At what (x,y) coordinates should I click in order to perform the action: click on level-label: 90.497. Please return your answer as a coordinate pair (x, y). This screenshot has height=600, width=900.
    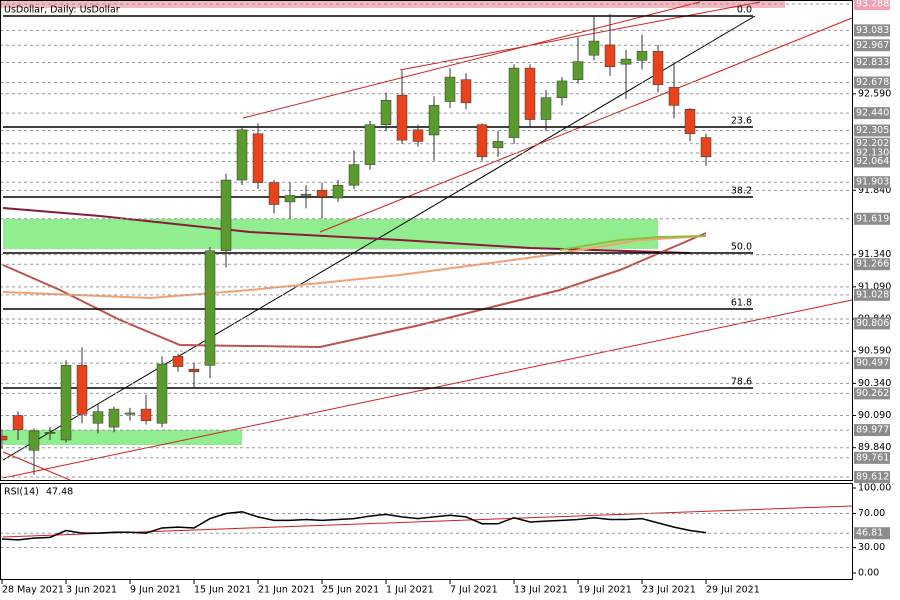
    Looking at the image, I should click on (872, 363).